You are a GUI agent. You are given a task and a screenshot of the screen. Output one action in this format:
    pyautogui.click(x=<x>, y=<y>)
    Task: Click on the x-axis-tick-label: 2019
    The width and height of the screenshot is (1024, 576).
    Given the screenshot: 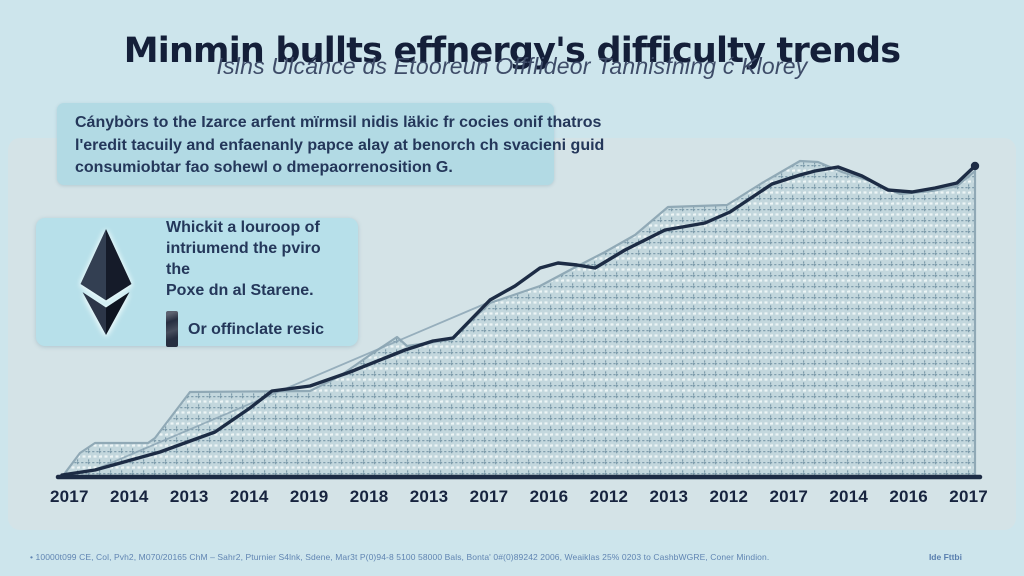 What is the action you would take?
    pyautogui.click(x=309, y=496)
    